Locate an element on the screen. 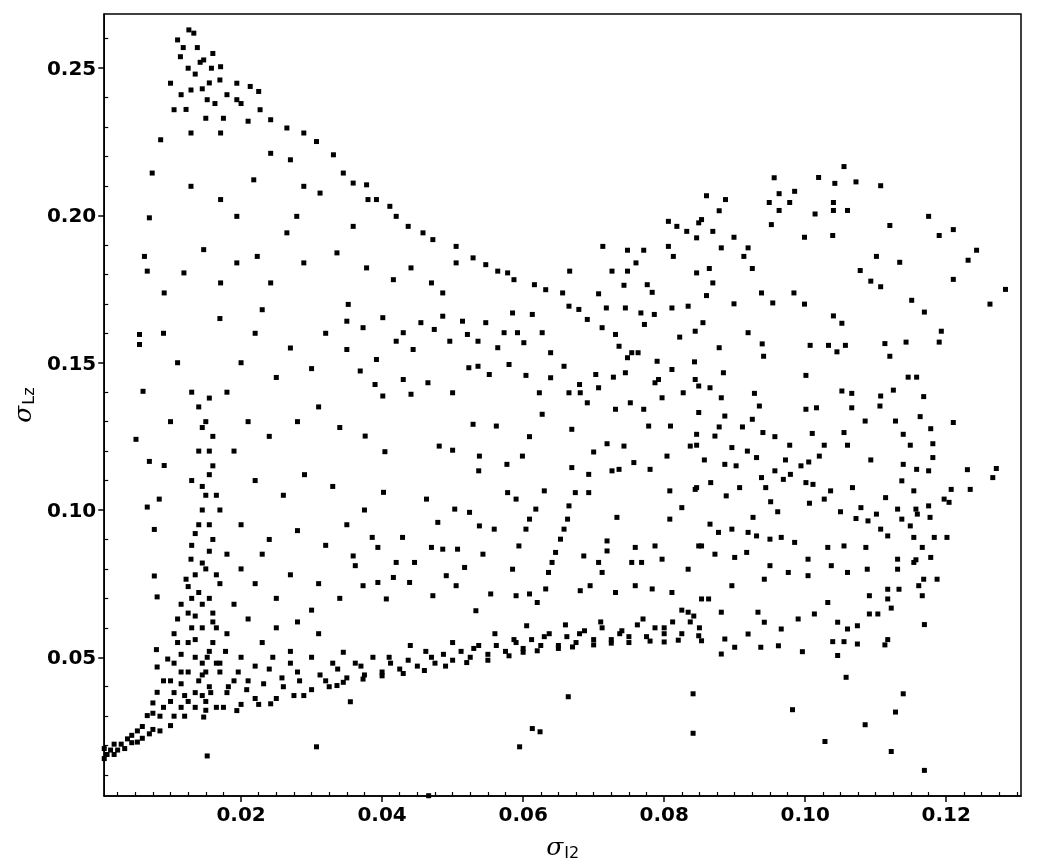  x-tick-label: 0.02 is located at coordinates (241, 814).